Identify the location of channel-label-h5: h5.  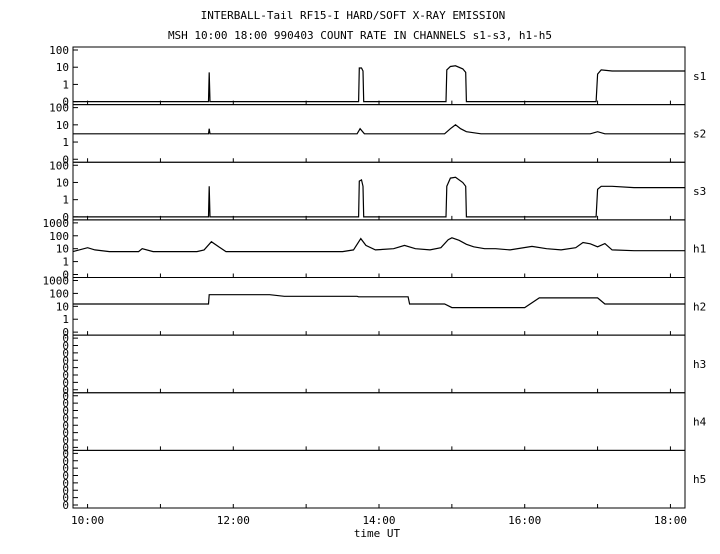
(699, 479).